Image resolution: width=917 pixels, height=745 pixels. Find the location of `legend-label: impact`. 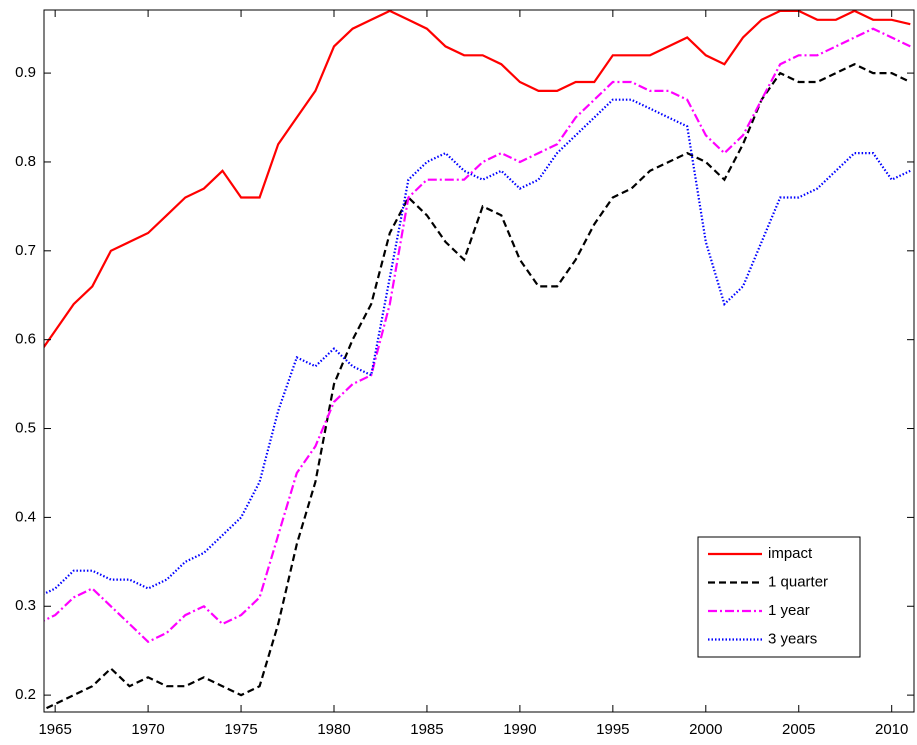

legend-label: impact is located at coordinates (790, 553).